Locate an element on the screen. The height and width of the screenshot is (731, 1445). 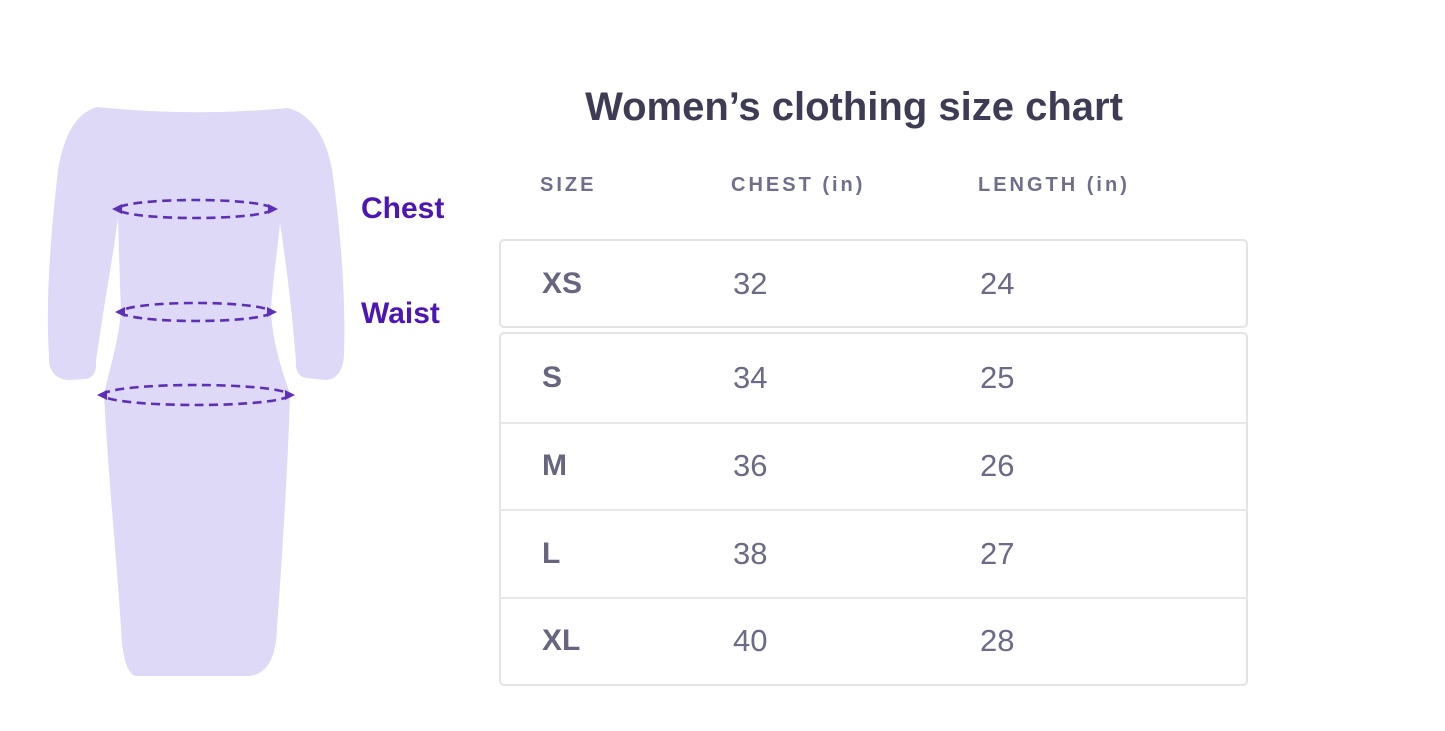
col-header-size: SIZE is located at coordinates (568, 185).